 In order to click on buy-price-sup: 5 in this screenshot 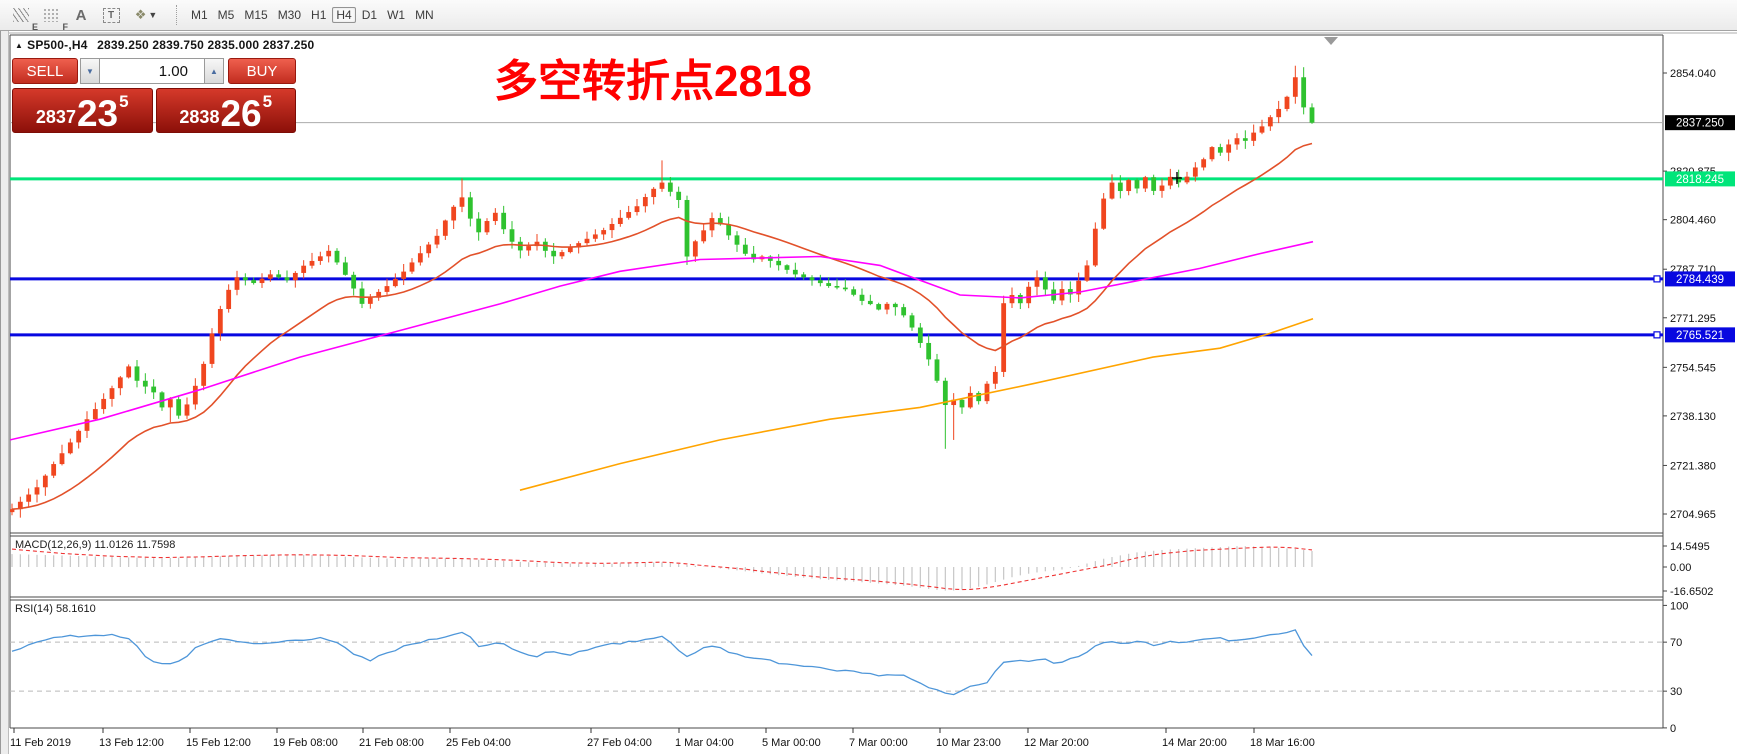, I will do `click(267, 101)`.